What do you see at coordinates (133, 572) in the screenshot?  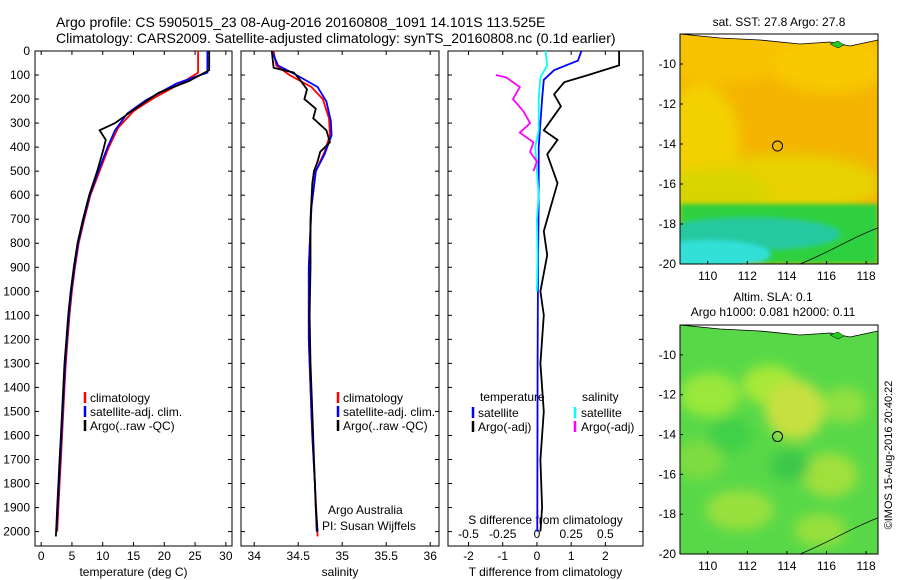 I see `temperature-xlabel: temperature (deg C)` at bounding box center [133, 572].